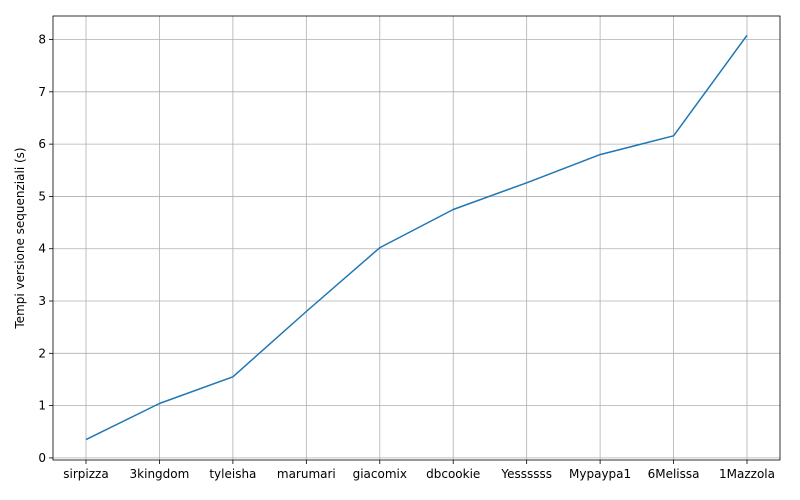 The width and height of the screenshot is (800, 500). Describe the element at coordinates (42, 301) in the screenshot. I see `y-tick-label: 3` at that location.